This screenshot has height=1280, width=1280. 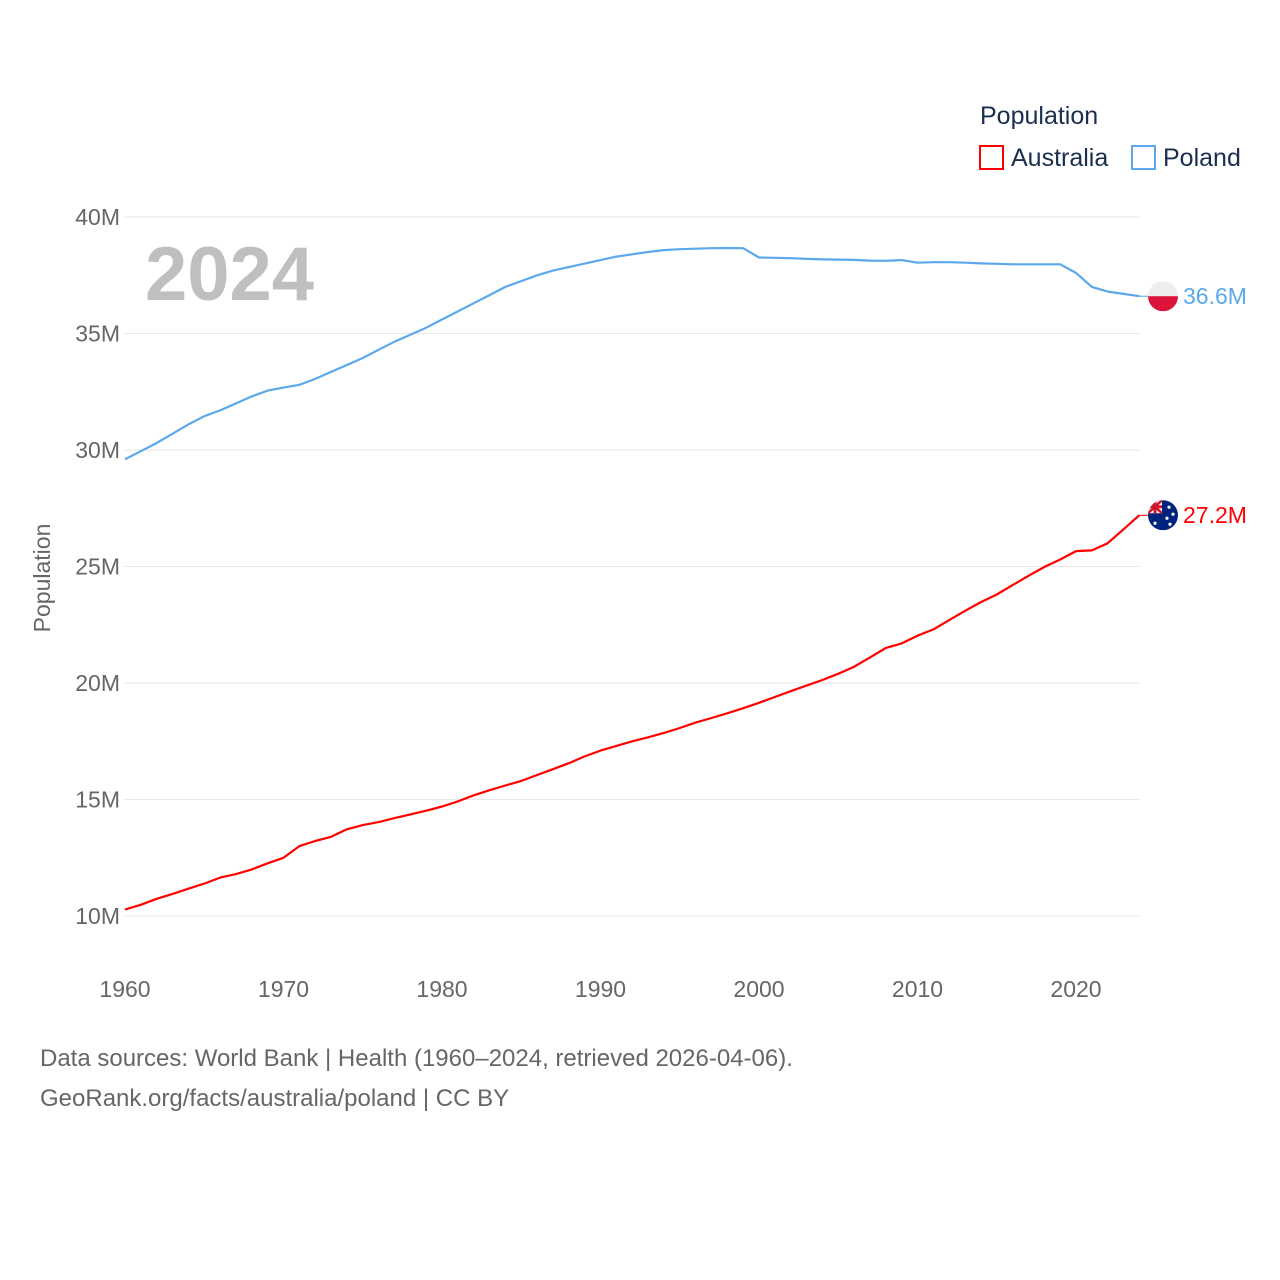 I want to click on legend-swatch-australia, so click(x=991, y=157).